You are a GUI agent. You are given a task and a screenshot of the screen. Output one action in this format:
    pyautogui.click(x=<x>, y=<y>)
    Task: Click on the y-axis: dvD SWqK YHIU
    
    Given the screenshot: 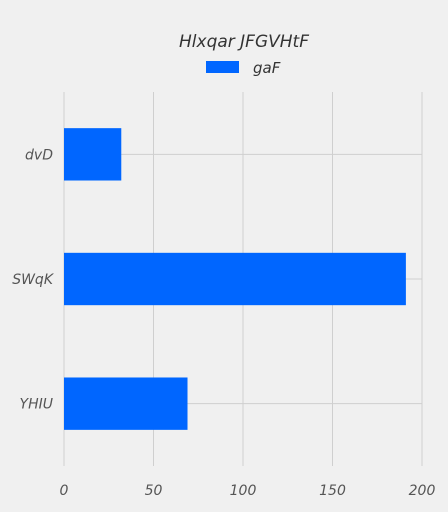 What is the action you would take?
    pyautogui.click(x=33, y=279)
    